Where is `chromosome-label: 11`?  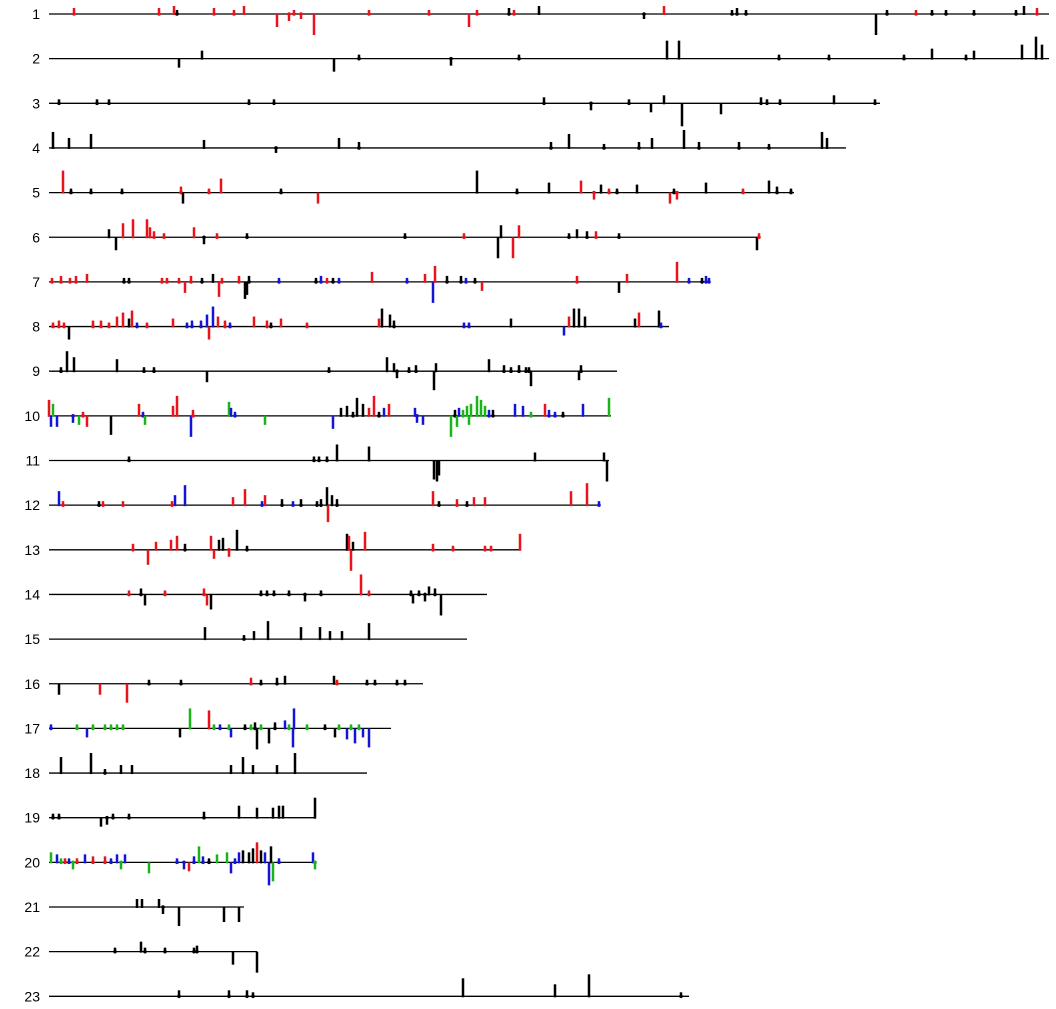 chromosome-label: 11 is located at coordinates (32, 461).